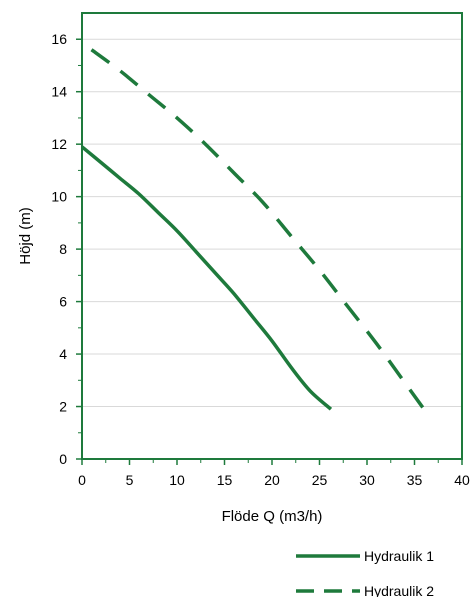 The height and width of the screenshot is (597, 475). Describe the element at coordinates (63, 407) in the screenshot. I see `y-tick-label: 2` at that location.